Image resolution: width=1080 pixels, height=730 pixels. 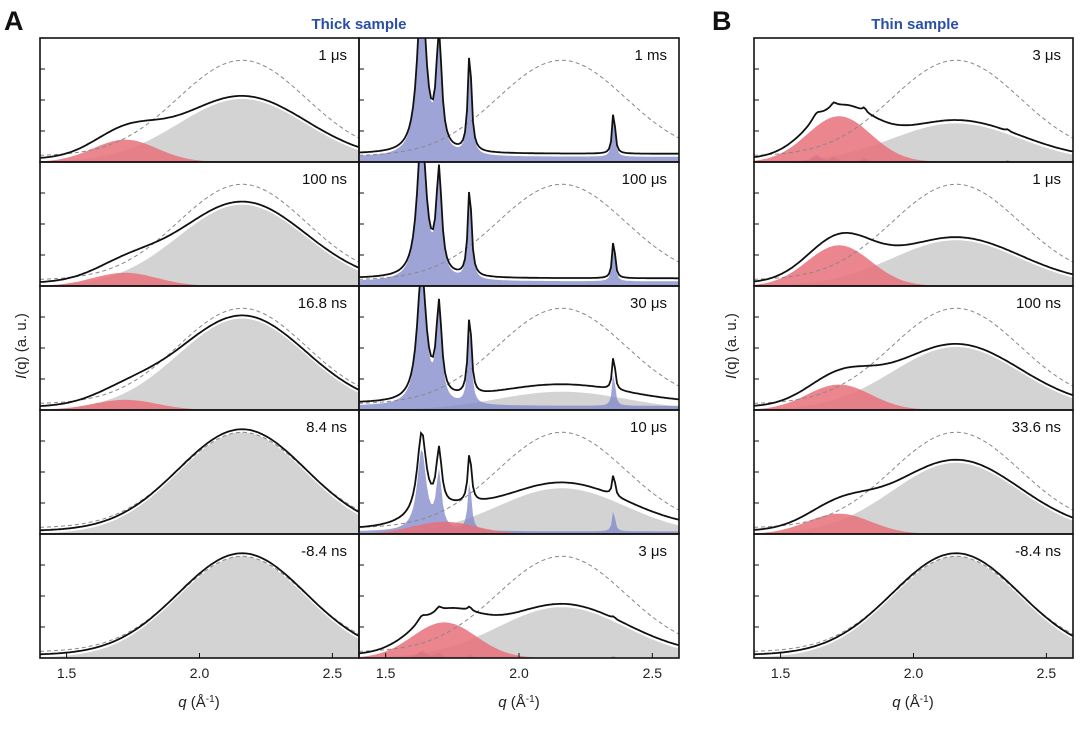 I want to click on x-axis-label-a-right: q (Å-1), so click(x=518, y=703).